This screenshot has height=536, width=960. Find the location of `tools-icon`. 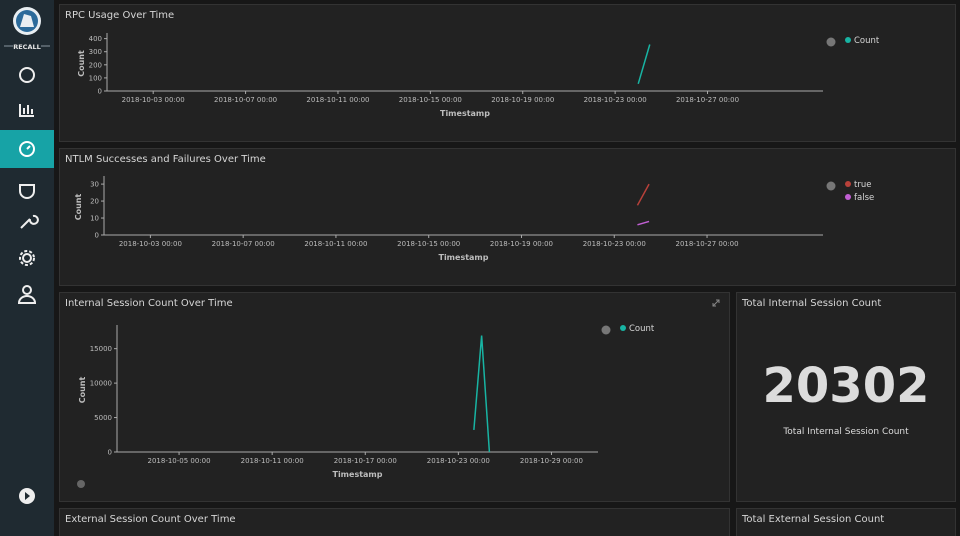

tools-icon is located at coordinates (29, 221).